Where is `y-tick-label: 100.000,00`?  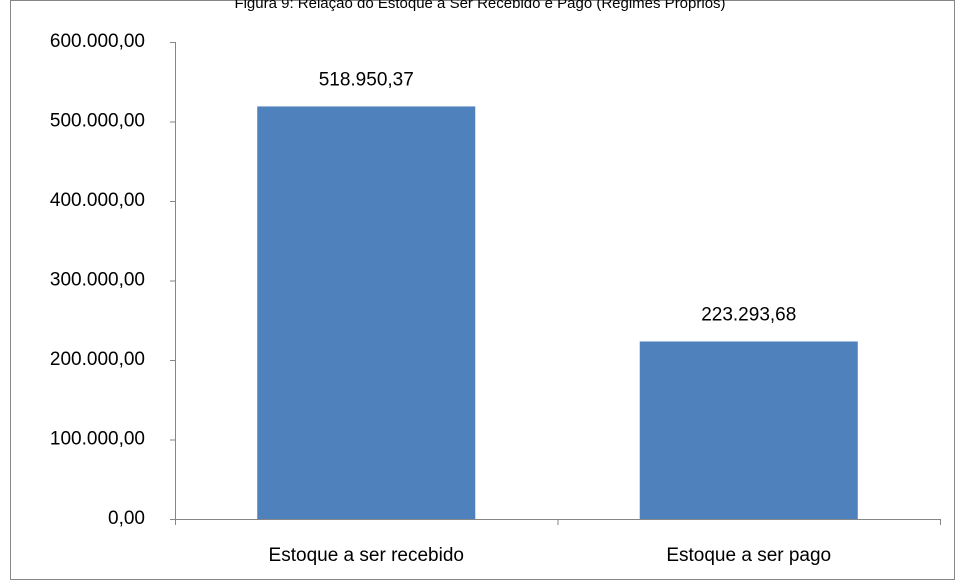 y-tick-label: 100.000,00 is located at coordinates (97, 439).